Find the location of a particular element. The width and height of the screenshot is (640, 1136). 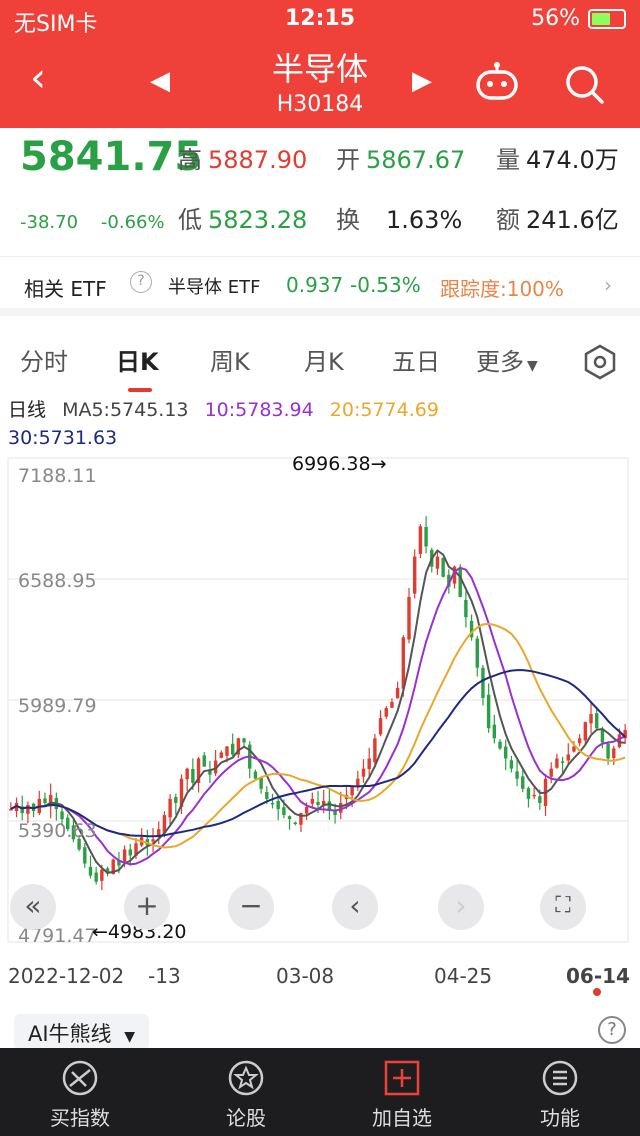

y-label-3: 5989.79 is located at coordinates (57, 706).